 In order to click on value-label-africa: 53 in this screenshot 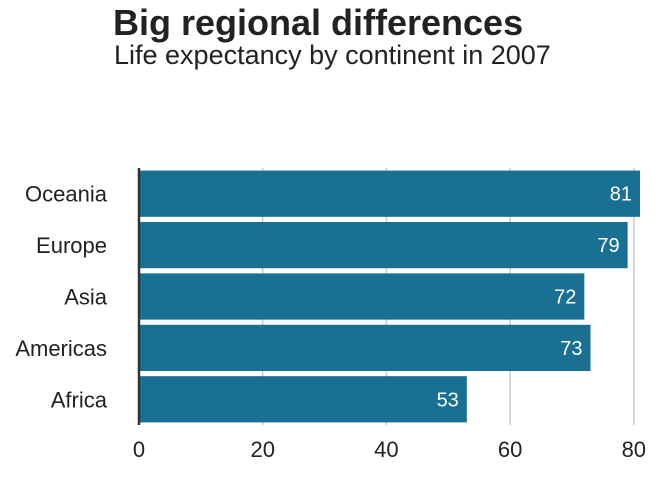, I will do `click(448, 400)`.